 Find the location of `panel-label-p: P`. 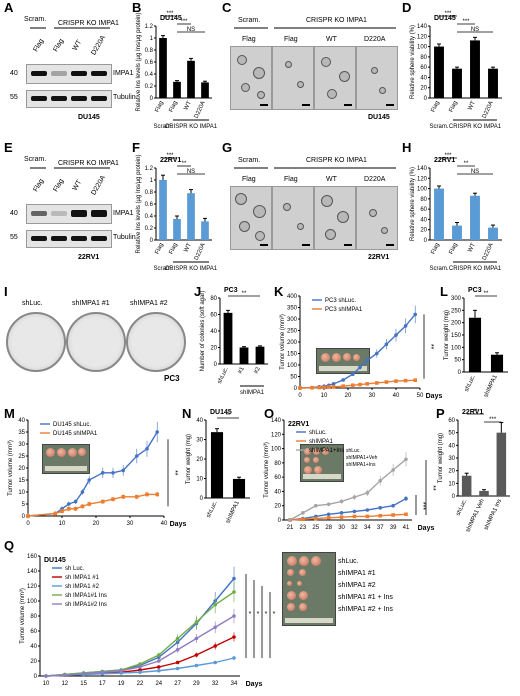

panel-label-p: P is located at coordinates (440, 413).